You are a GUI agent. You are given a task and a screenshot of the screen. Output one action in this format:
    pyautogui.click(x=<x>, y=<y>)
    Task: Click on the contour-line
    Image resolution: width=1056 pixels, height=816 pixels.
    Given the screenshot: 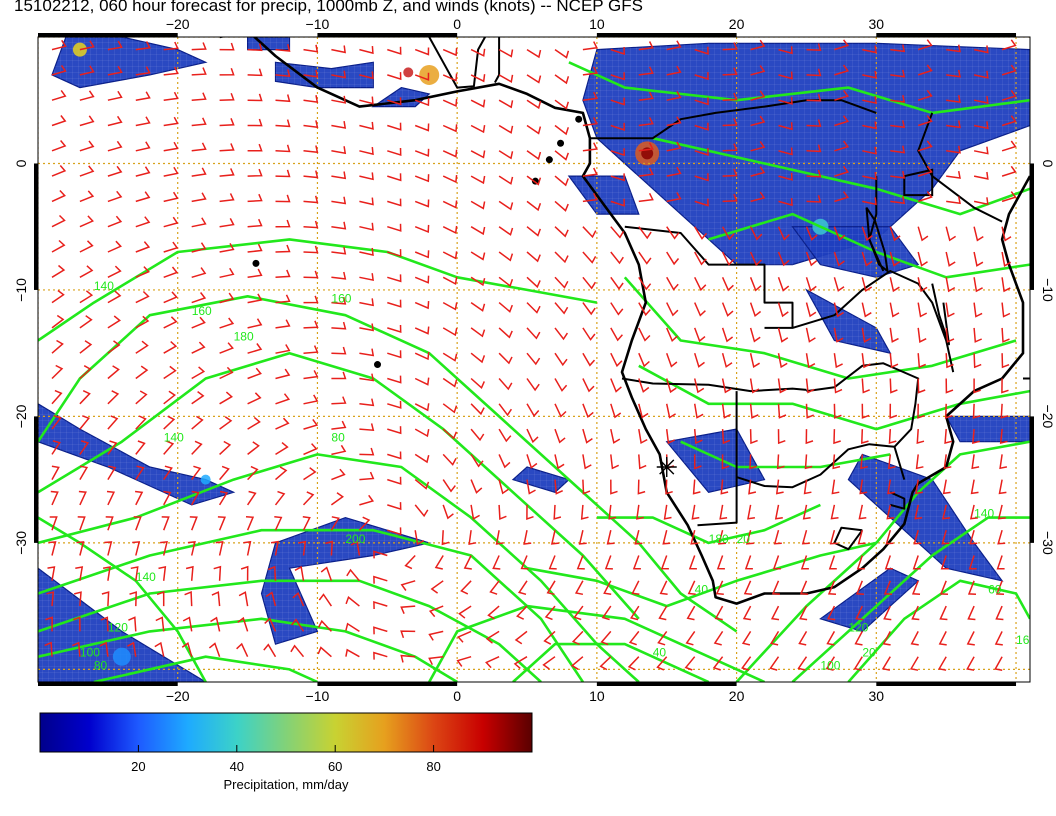 What is the action you would take?
    pyautogui.click(x=205, y=668)
    